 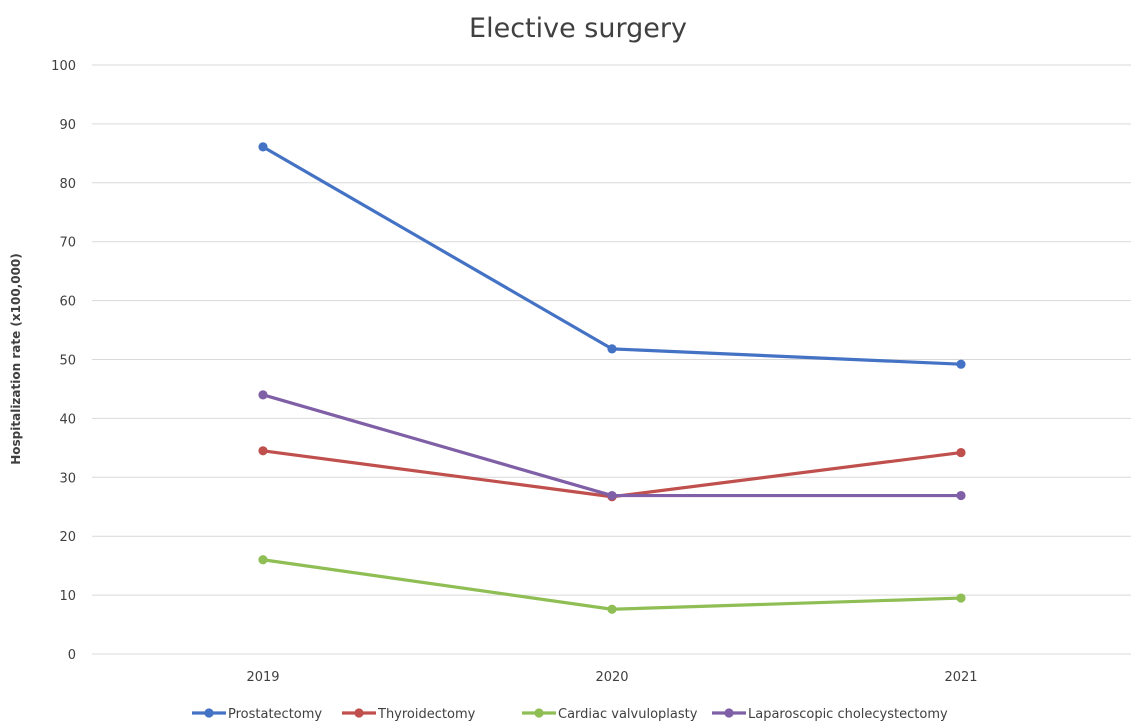 What do you see at coordinates (63, 66) in the screenshot?
I see `y-tick-label: 100` at bounding box center [63, 66].